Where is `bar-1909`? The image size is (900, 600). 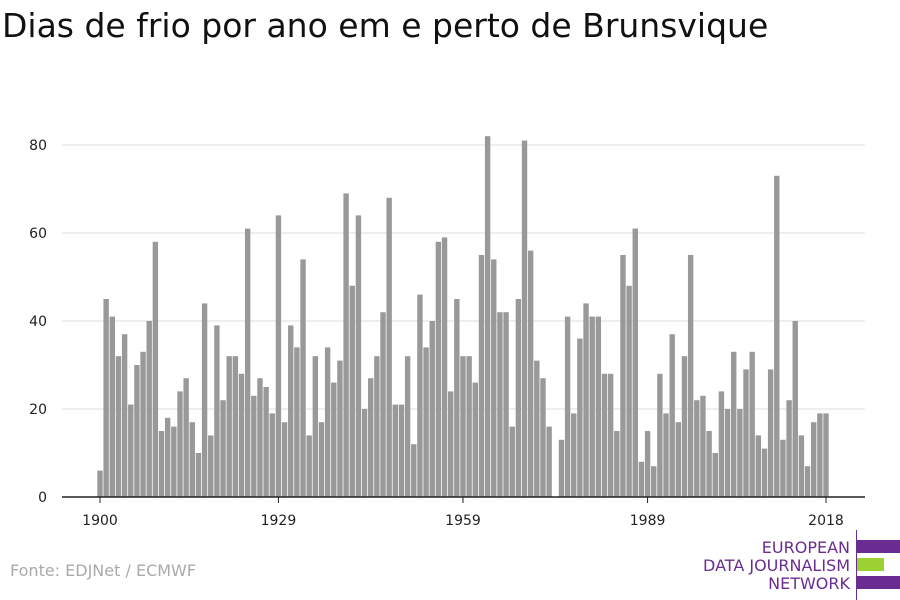 bar-1909 is located at coordinates (155, 369).